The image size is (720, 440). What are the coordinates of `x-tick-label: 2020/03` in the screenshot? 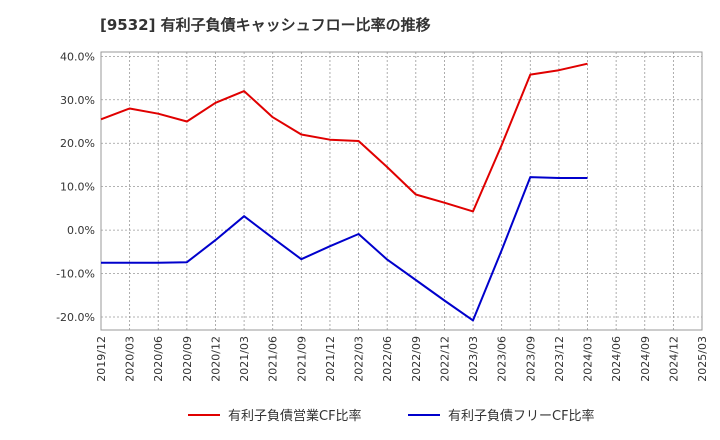 It's located at (130, 359).